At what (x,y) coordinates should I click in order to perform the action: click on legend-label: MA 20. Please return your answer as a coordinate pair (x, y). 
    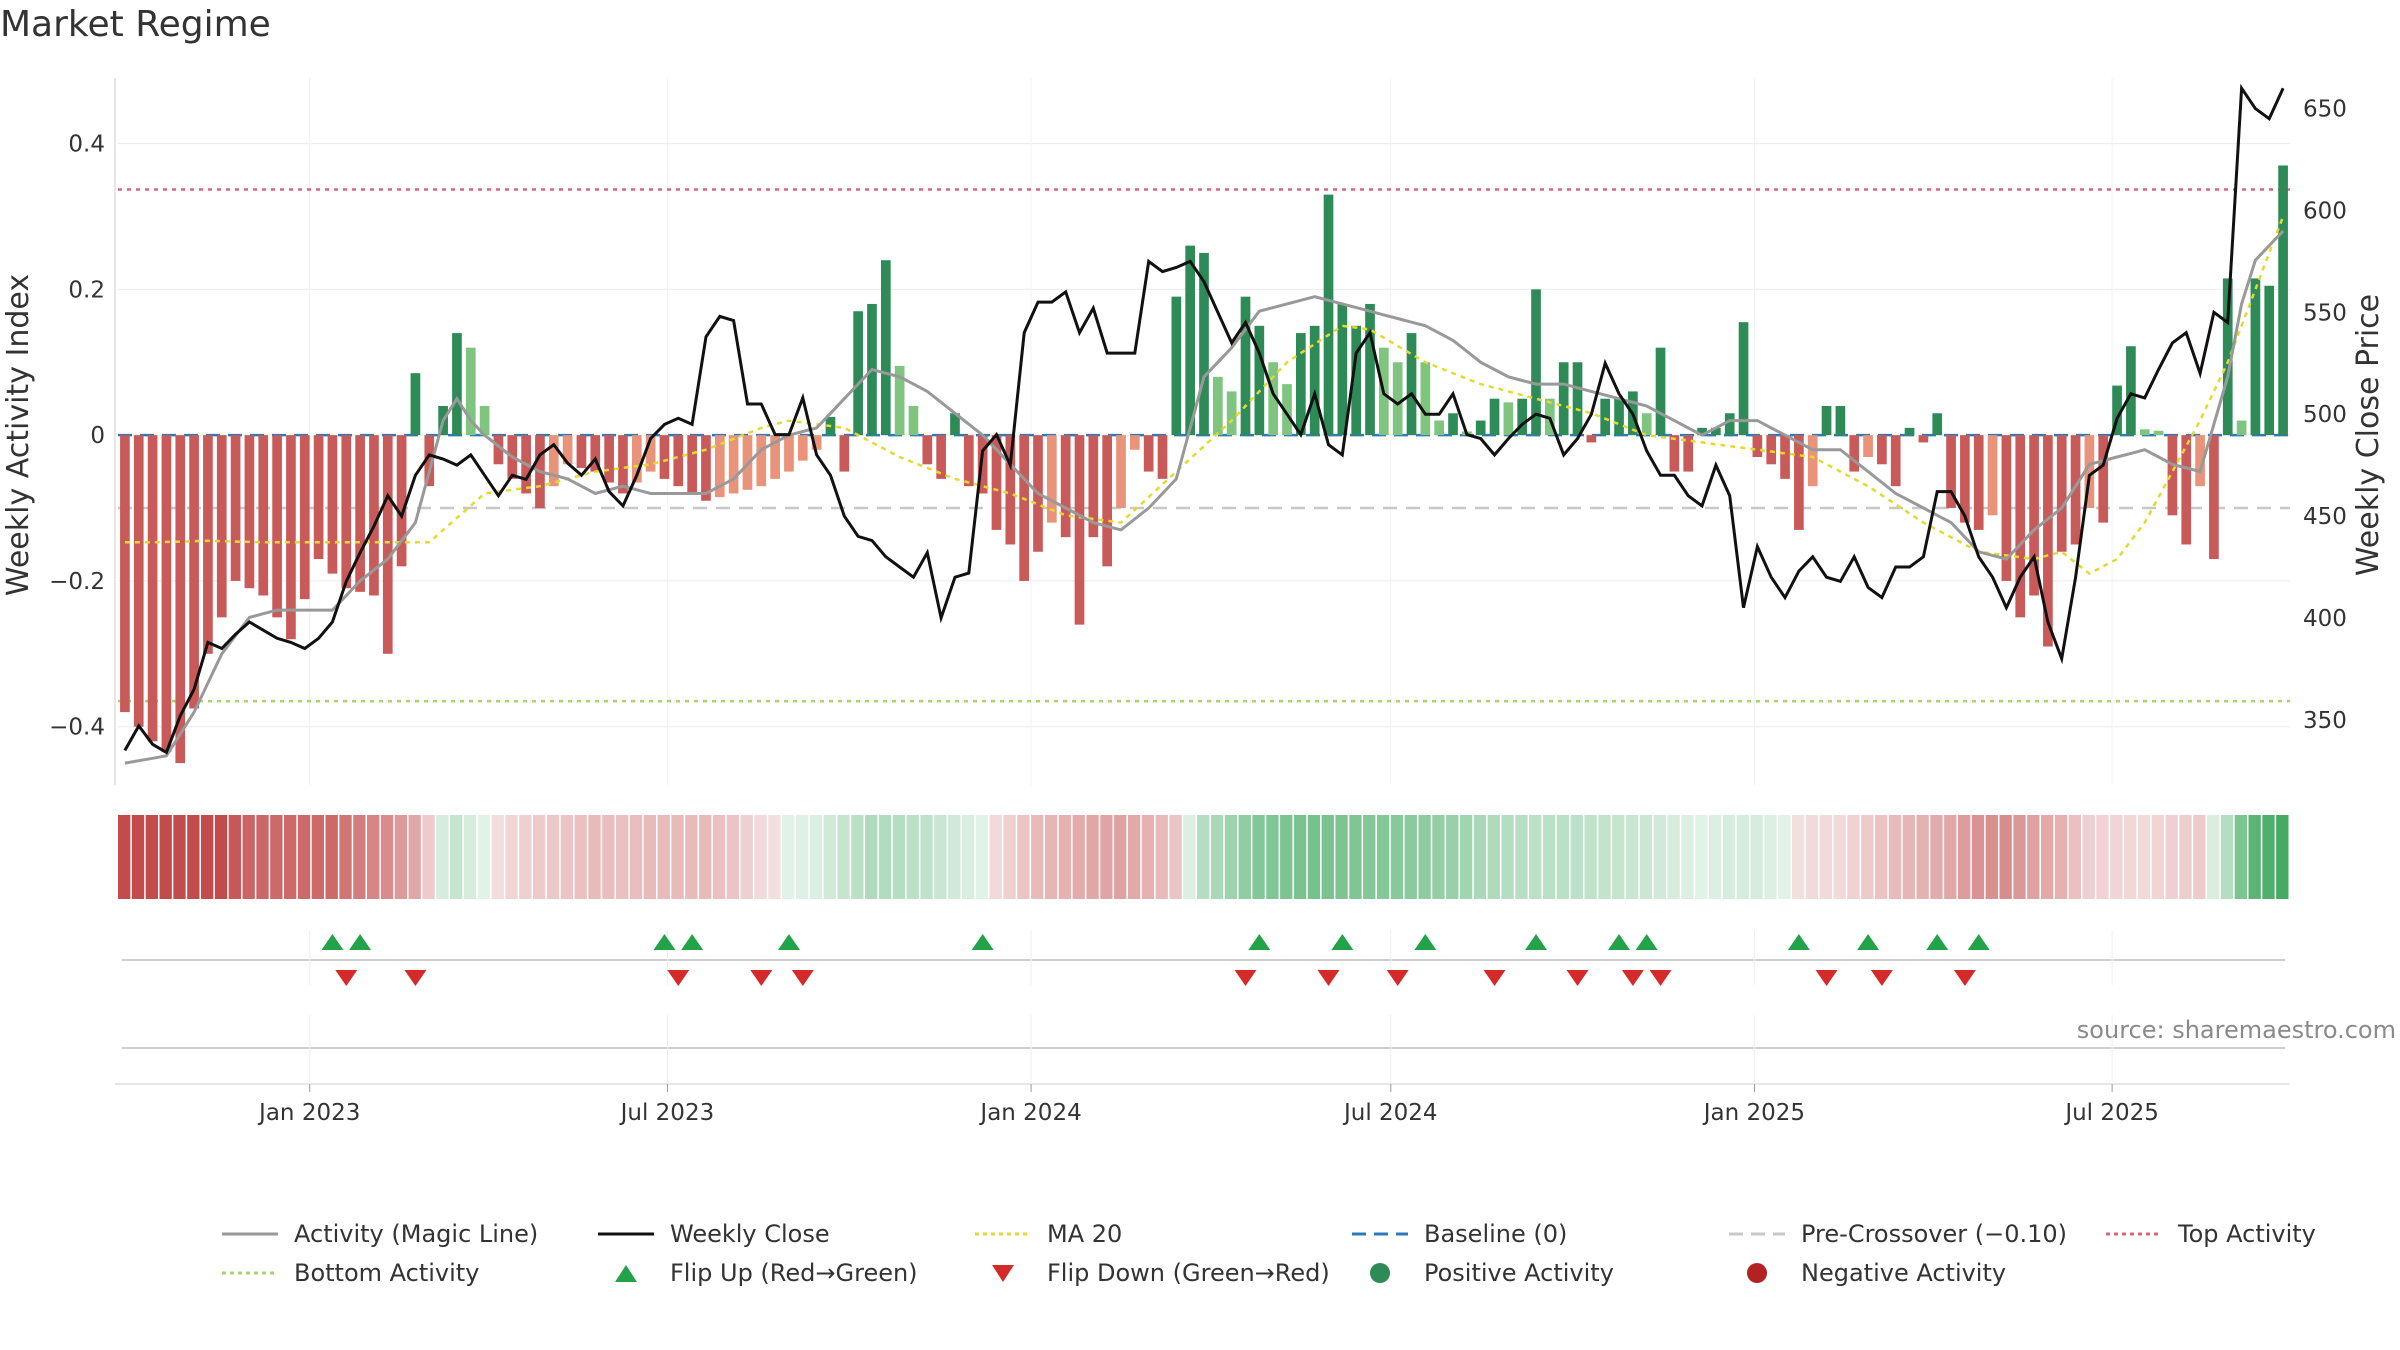
    Looking at the image, I should click on (1084, 1234).